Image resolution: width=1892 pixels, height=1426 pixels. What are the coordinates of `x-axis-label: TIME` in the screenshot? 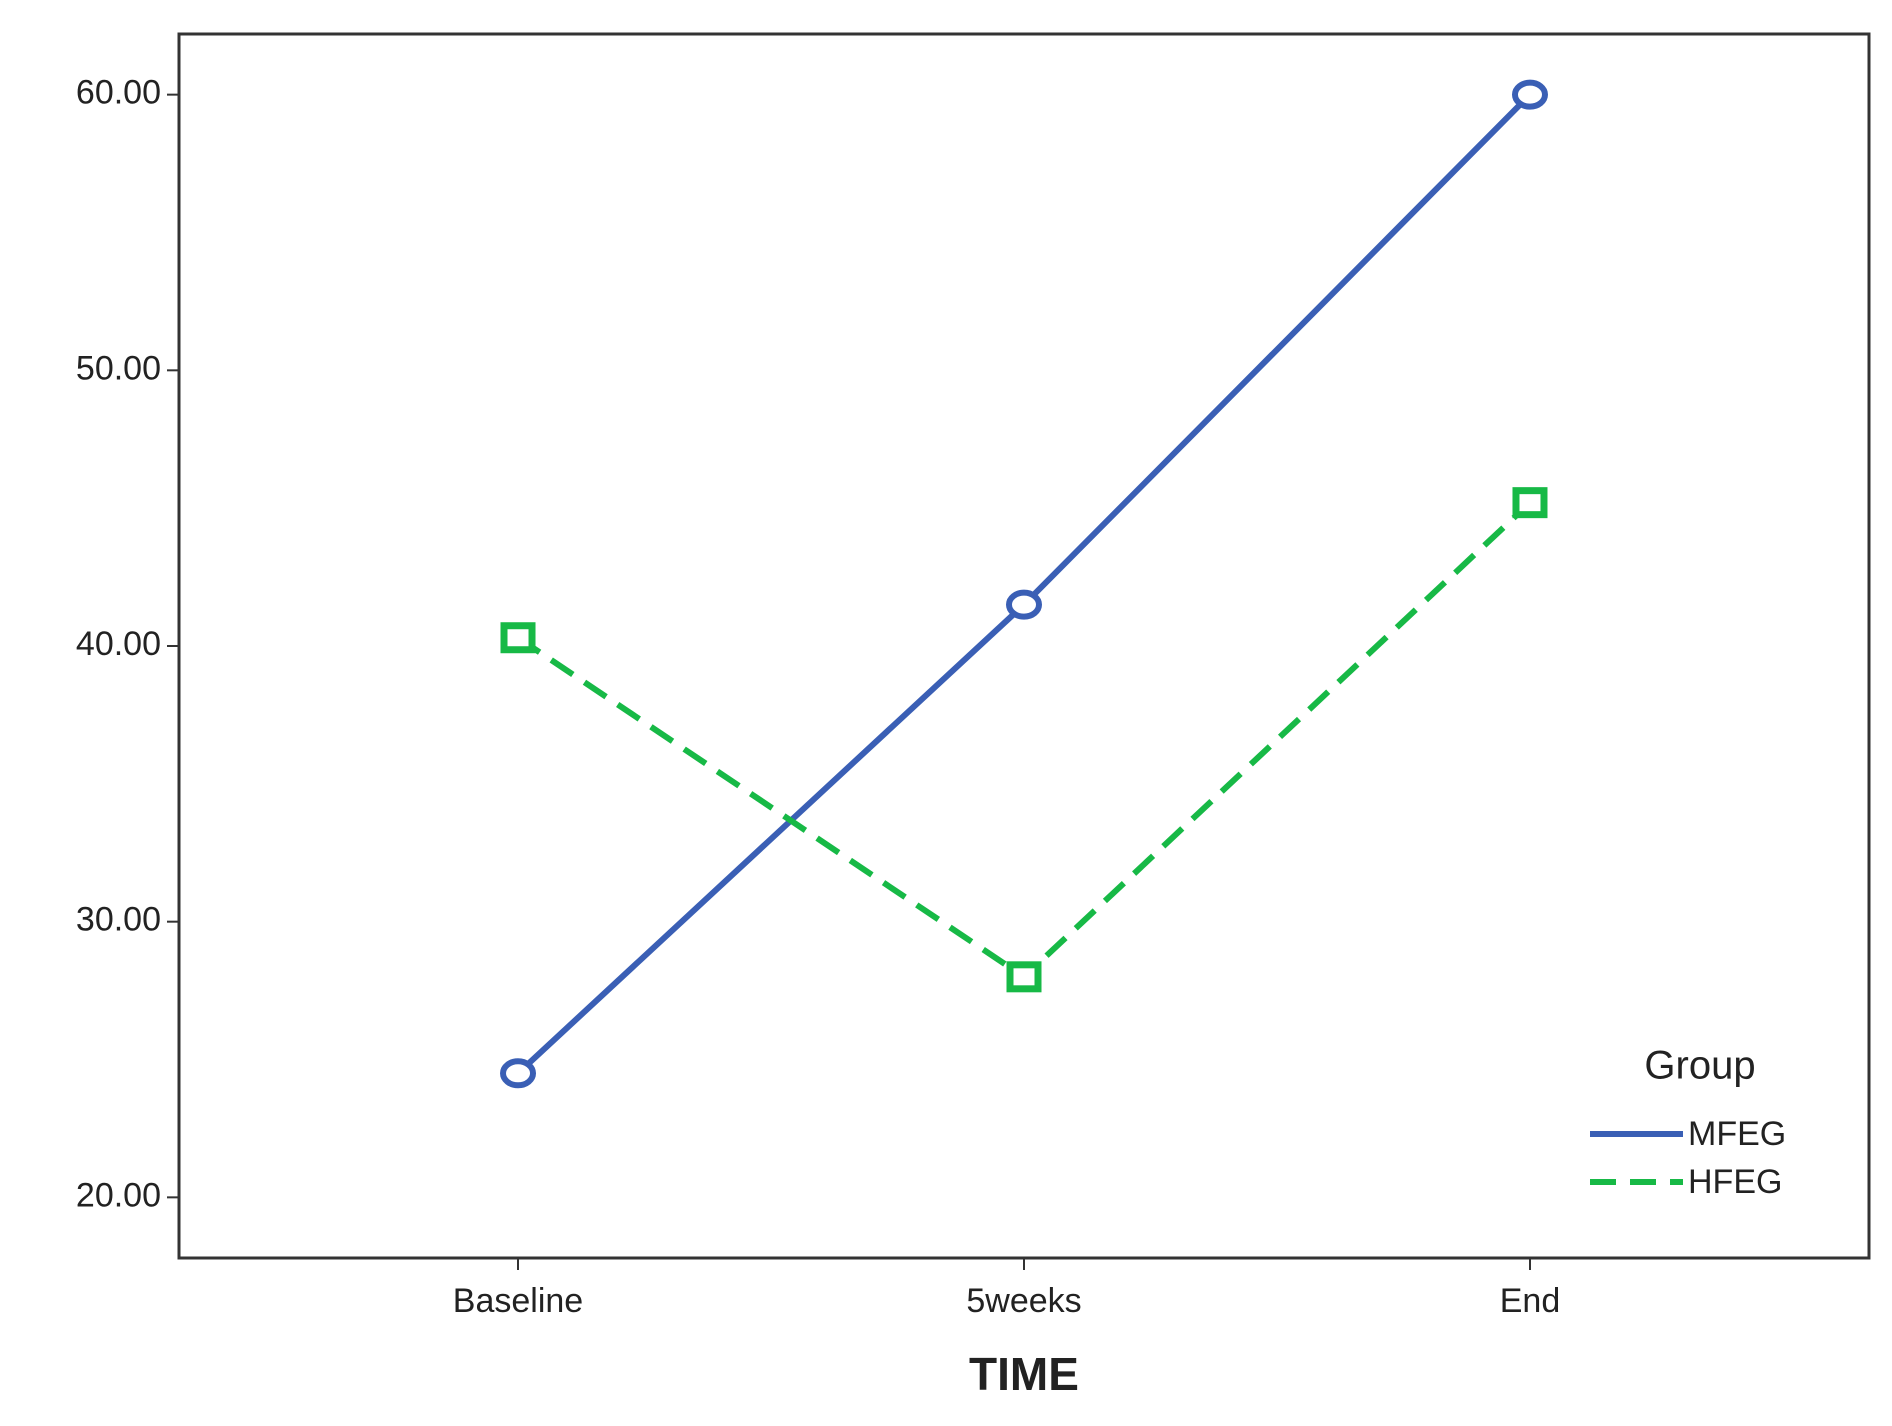 It's located at (1024, 1374).